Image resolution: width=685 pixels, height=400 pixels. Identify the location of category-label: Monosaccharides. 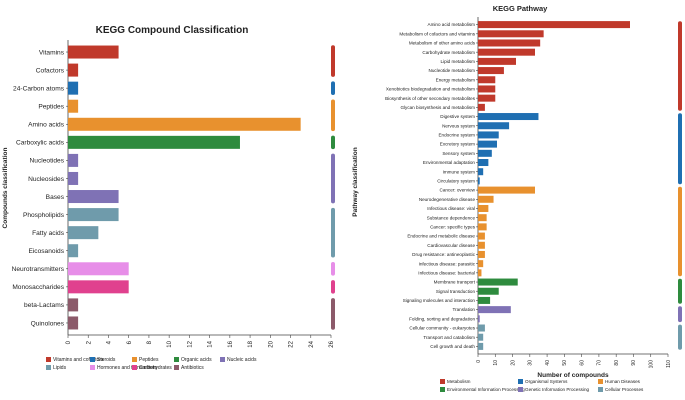
(38, 287).